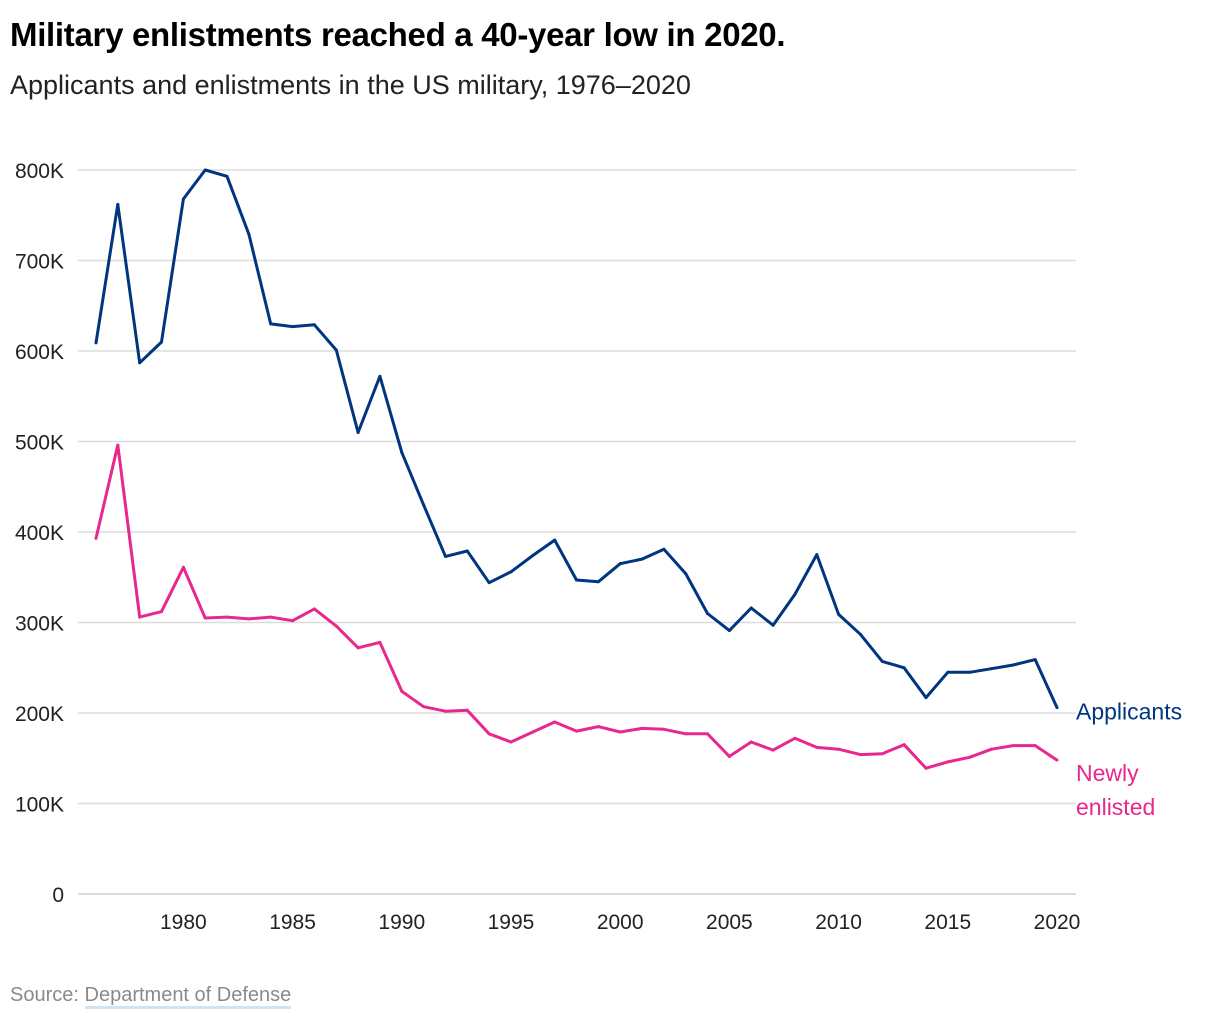 The image size is (1220, 1020). I want to click on x-tick-label: 2005, so click(729, 922).